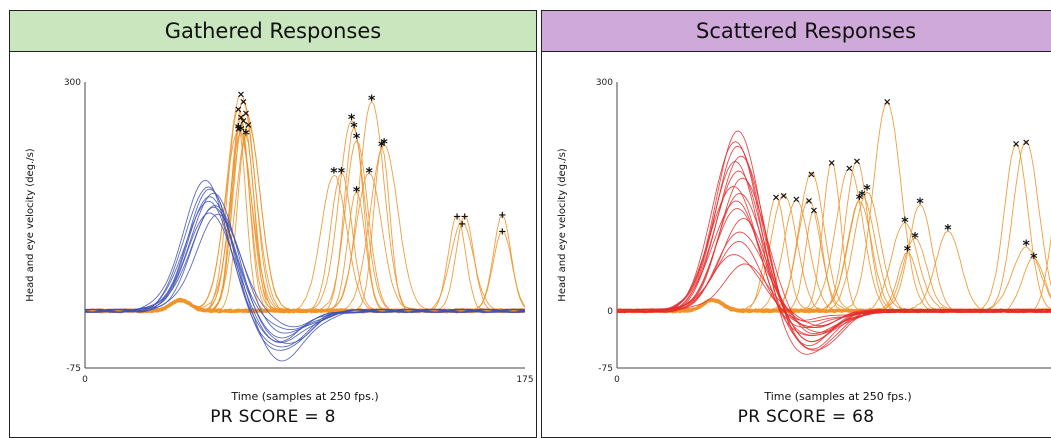 The image size is (1051, 438). What do you see at coordinates (273, 417) in the screenshot?
I see `pr-score: PR SCORE = 8` at bounding box center [273, 417].